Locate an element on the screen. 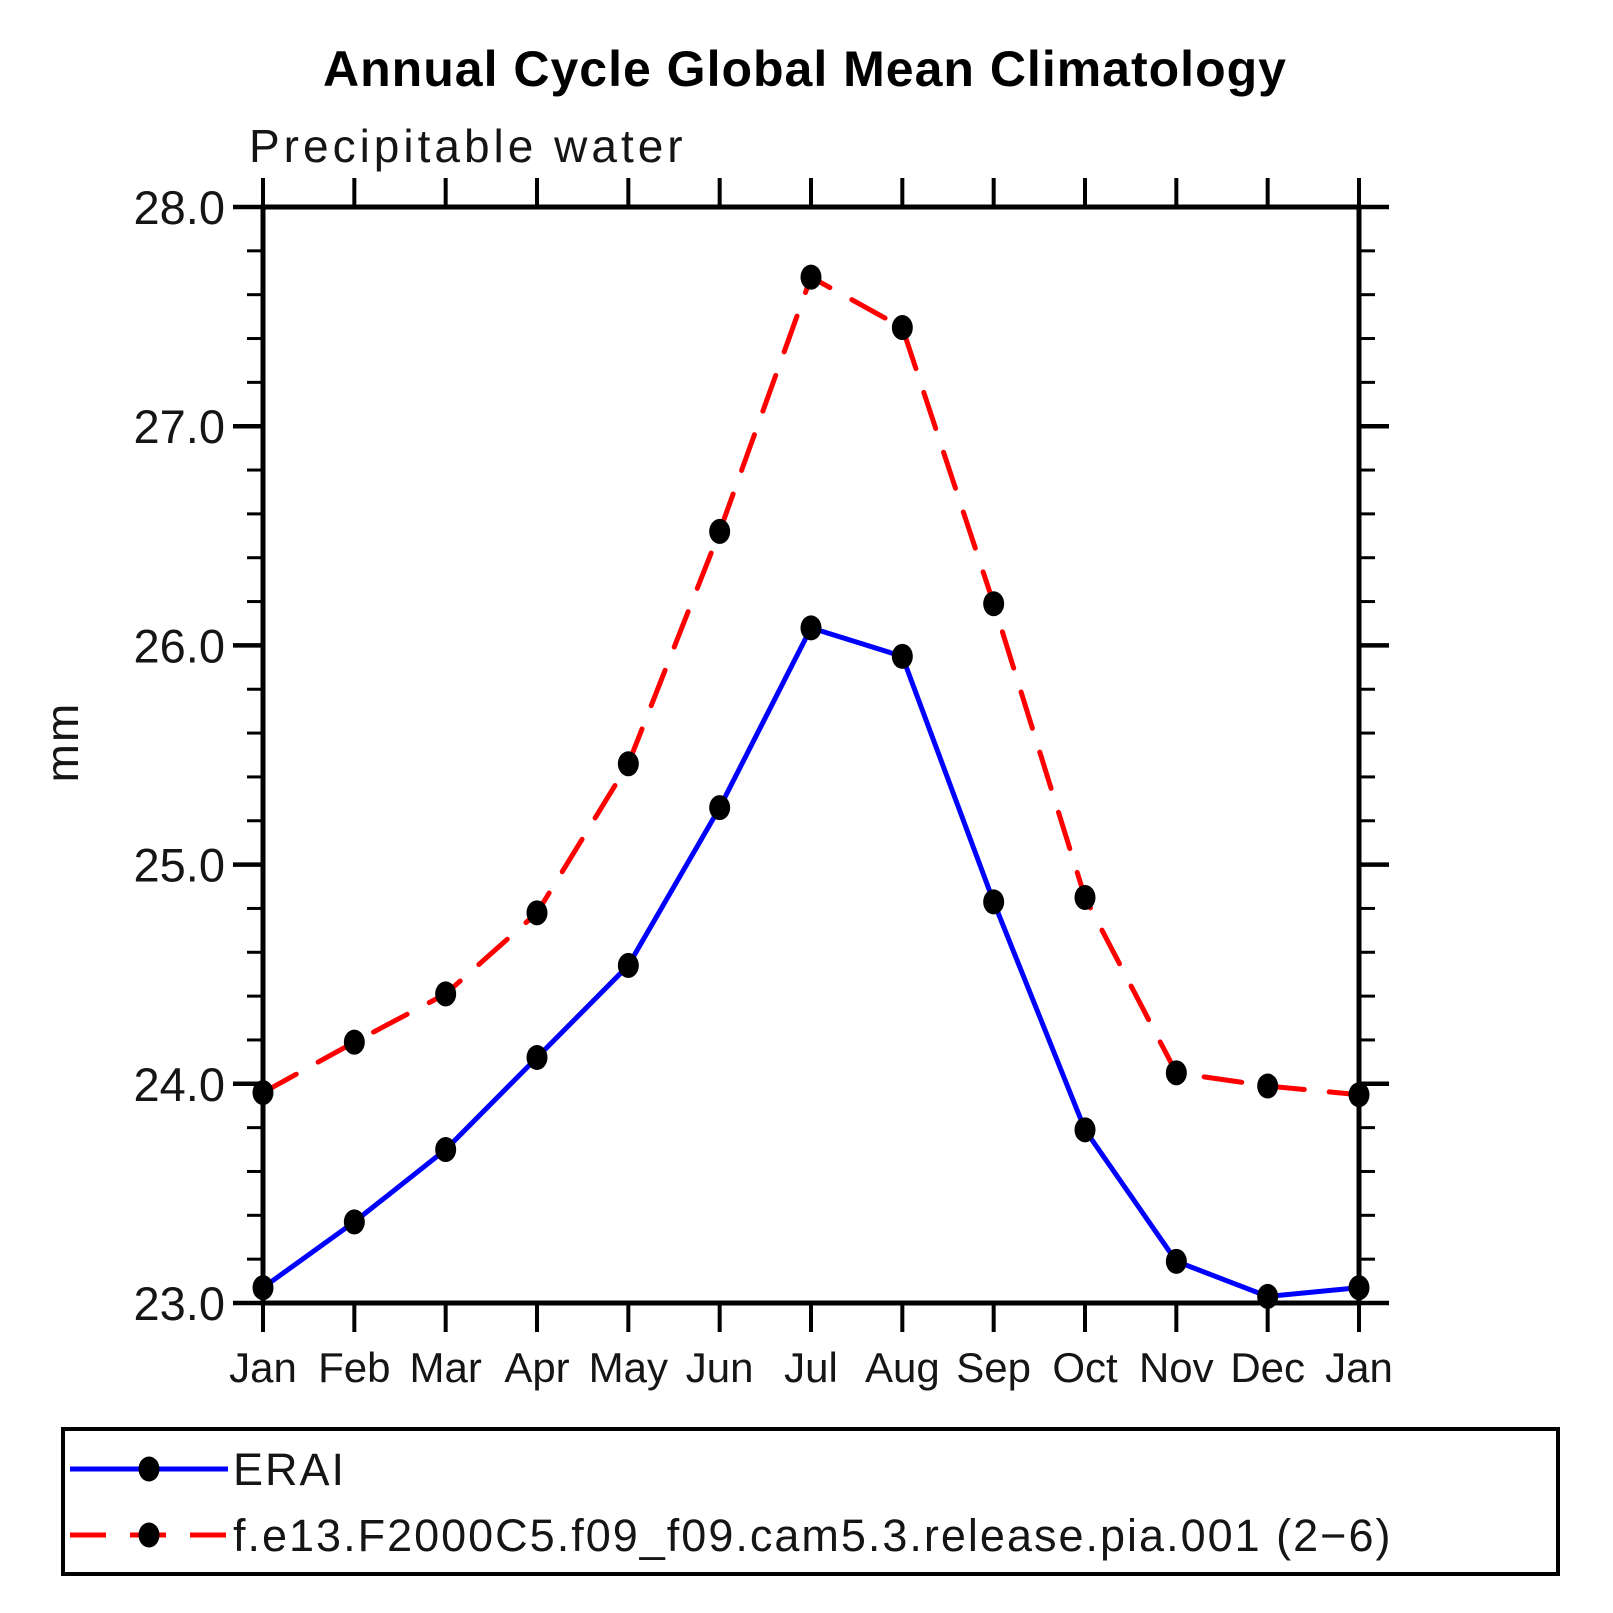 The image size is (1613, 1613). y-tick-label: 23.0 is located at coordinates (179, 1303).